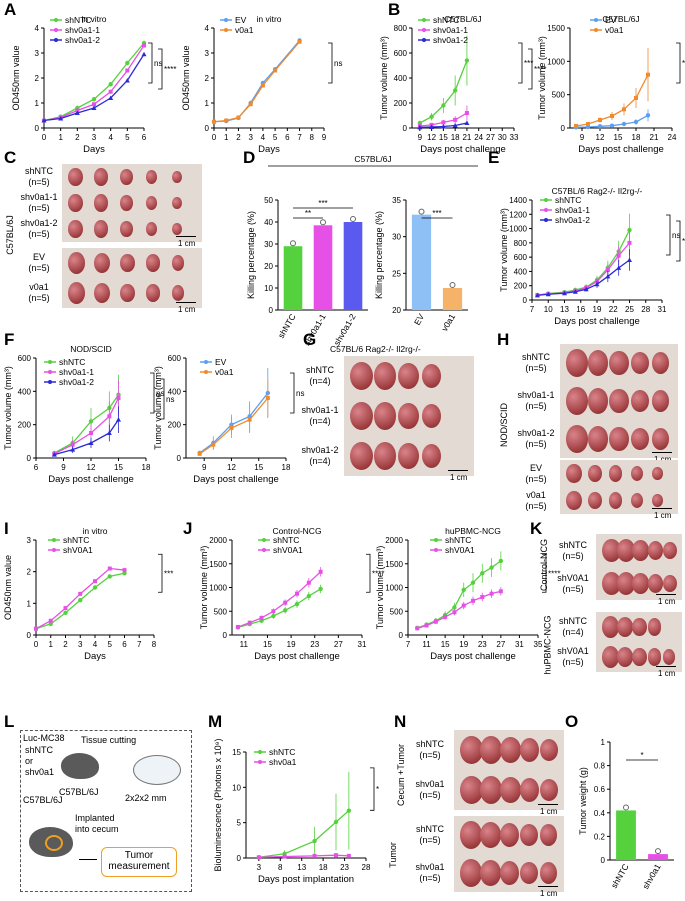 This screenshot has width=685, height=901. What do you see at coordinates (613, 309) in the screenshot?
I see `E-x-tick-label: 22` at bounding box center [613, 309].